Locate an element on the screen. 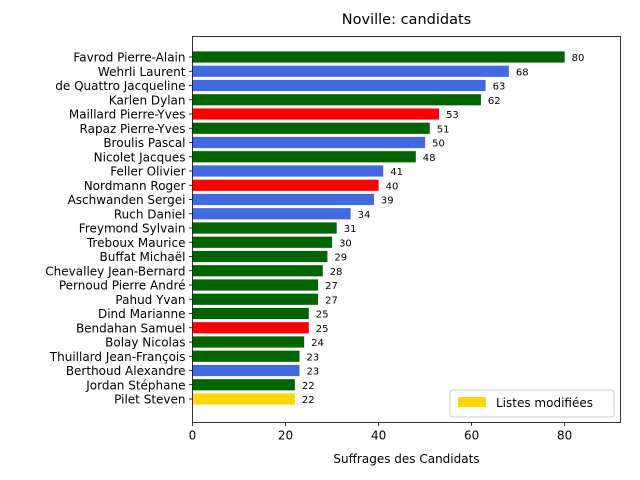  bar-value-label: 28 is located at coordinates (336, 272).